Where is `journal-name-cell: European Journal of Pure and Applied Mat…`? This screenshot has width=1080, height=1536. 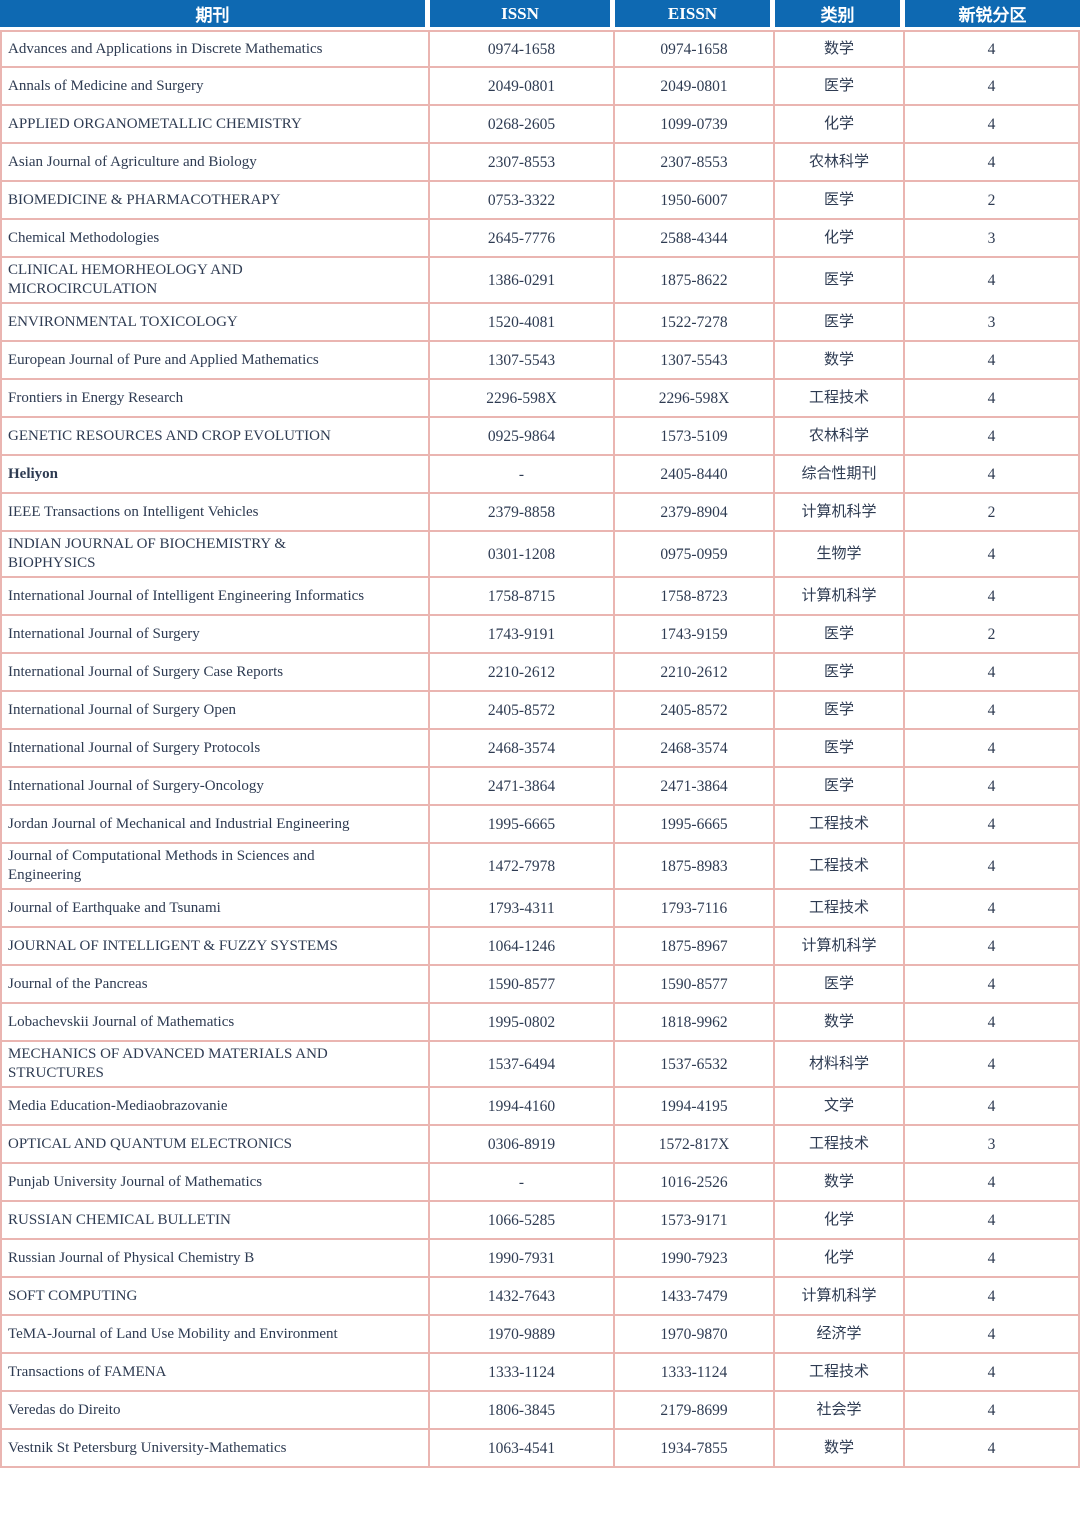
journal-name-cell: European Journal of Pure and Applied Mat… is located at coordinates (215, 361).